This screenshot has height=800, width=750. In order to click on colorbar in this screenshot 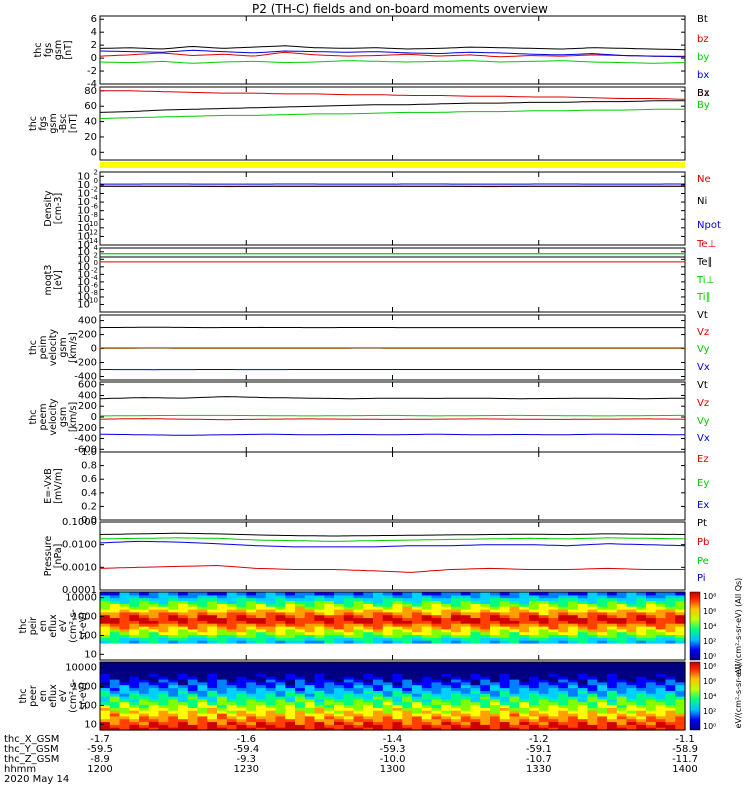, I will do `click(695, 626)`.